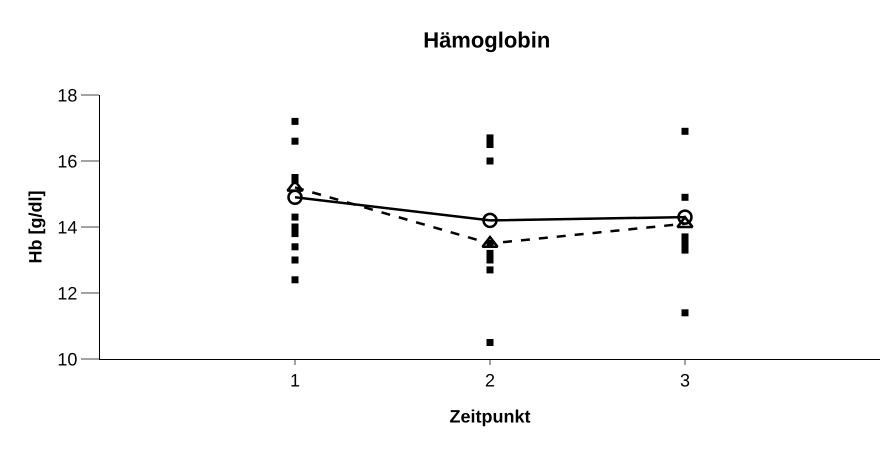 Image resolution: width=885 pixels, height=459 pixels. Describe the element at coordinates (67, 95) in the screenshot. I see `y-tick-label: 18` at that location.